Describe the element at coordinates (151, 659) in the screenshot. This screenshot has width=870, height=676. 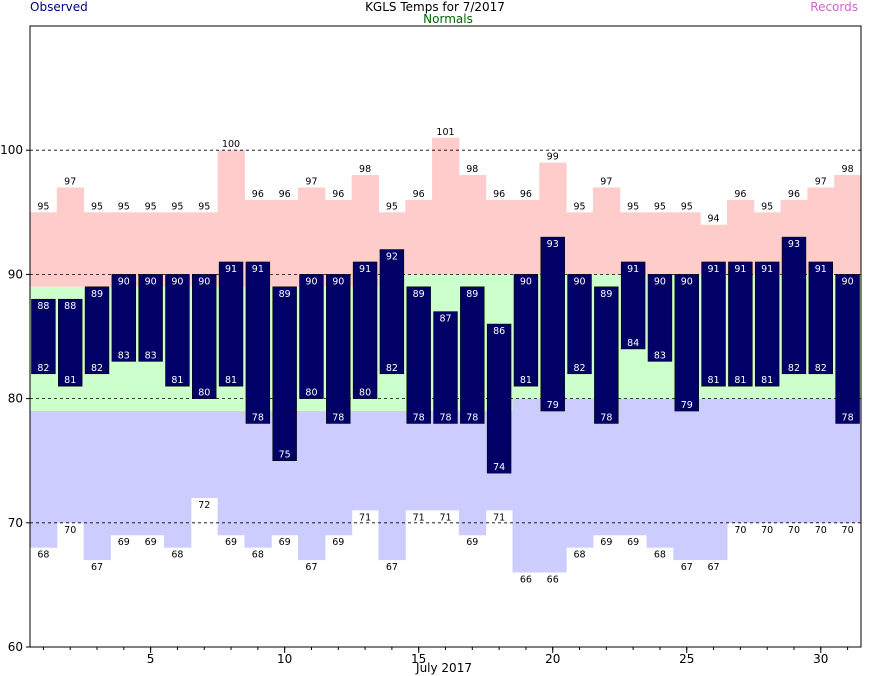
I see `x-tick-label: 5` at that location.